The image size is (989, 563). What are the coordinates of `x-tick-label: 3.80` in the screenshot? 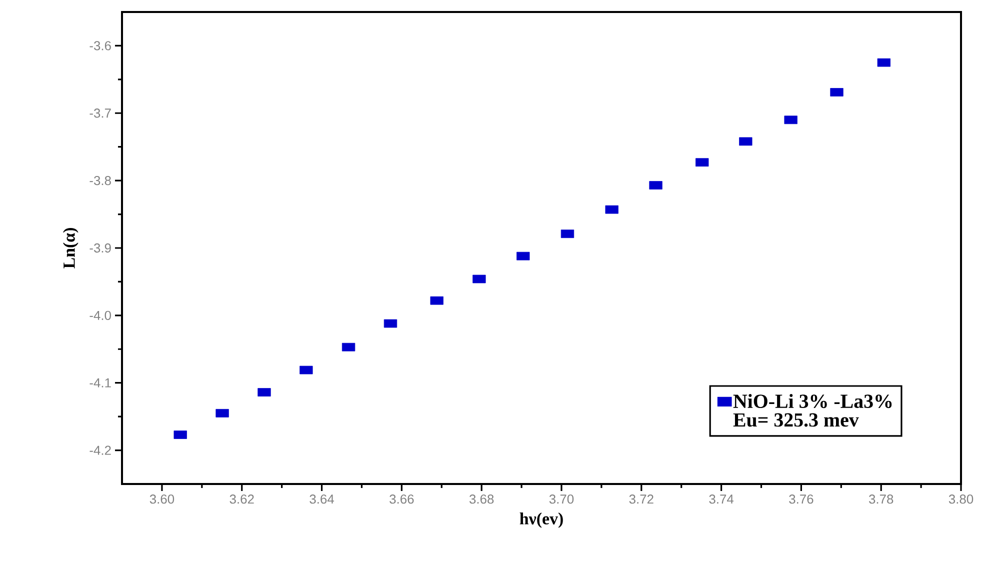 It's located at (961, 499).